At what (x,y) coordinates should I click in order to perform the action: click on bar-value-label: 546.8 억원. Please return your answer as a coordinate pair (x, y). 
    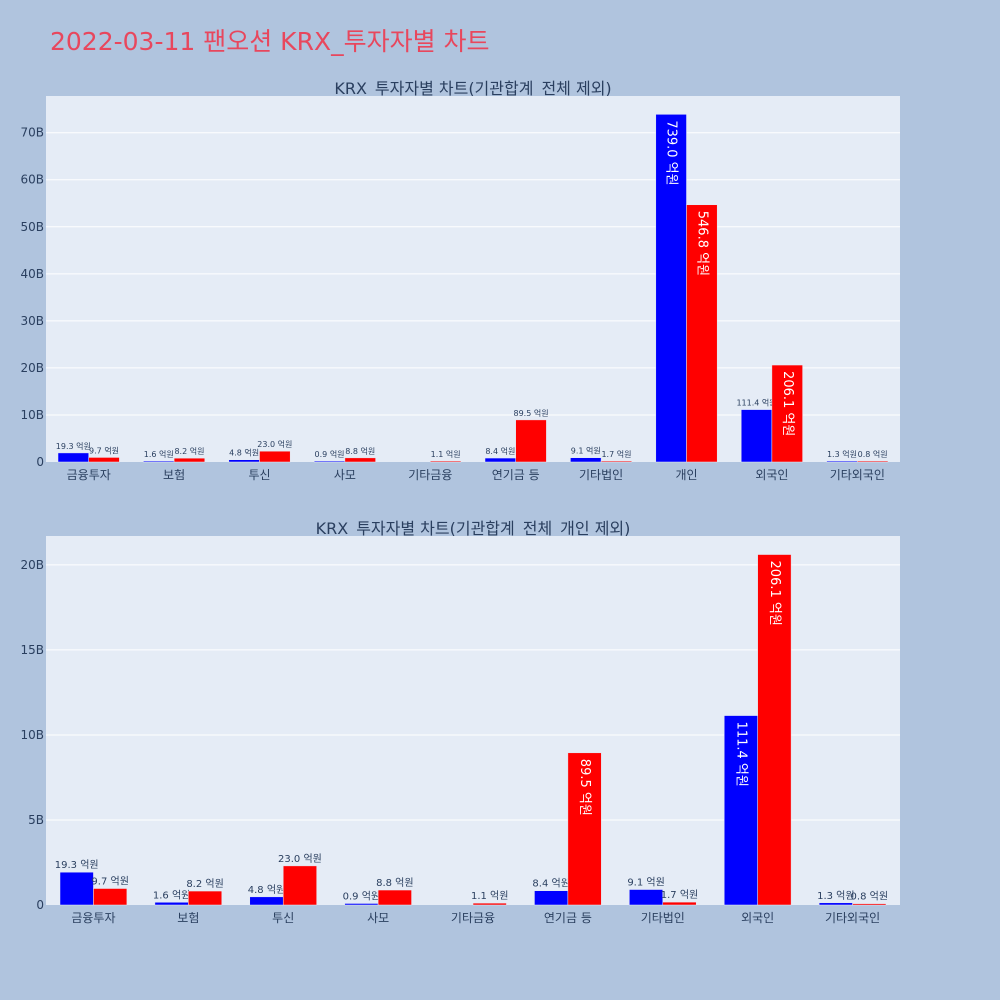
    Looking at the image, I should click on (701, 243).